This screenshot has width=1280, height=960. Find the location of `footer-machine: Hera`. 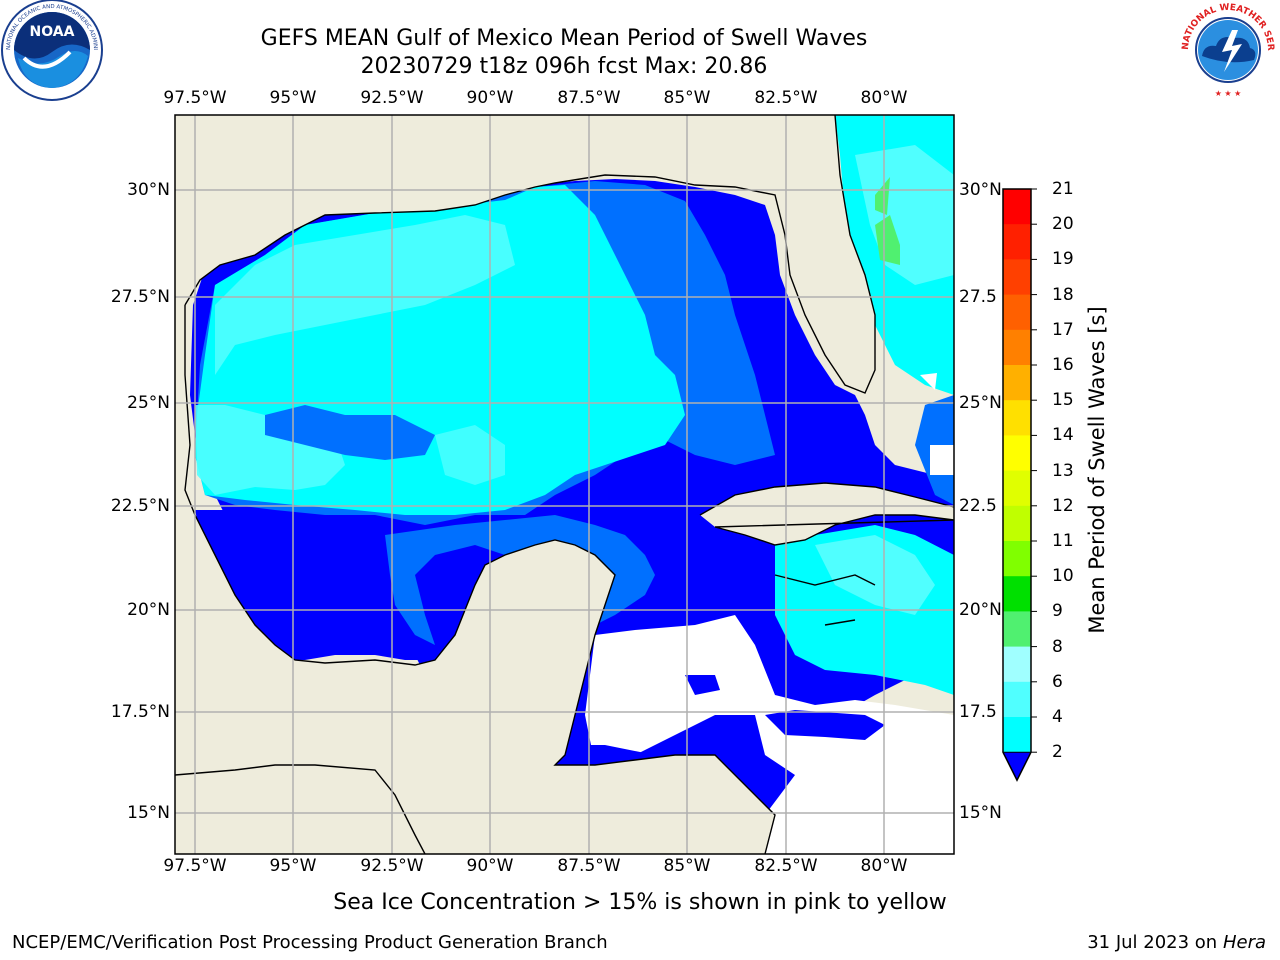

footer-machine: Hera is located at coordinates (1244, 942).